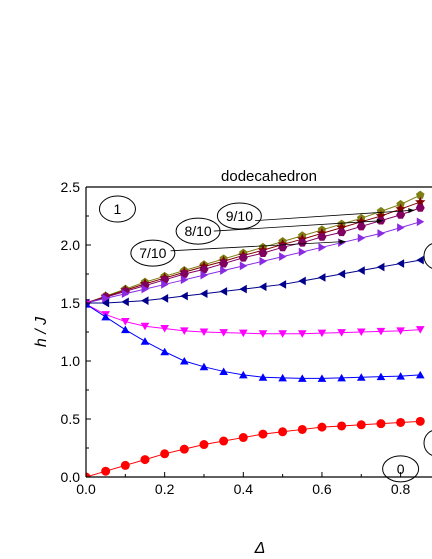 Image resolution: width=432 pixels, height=559 pixels. Describe the element at coordinates (322, 489) in the screenshot. I see `x-tick-label: 0.6` at that location.